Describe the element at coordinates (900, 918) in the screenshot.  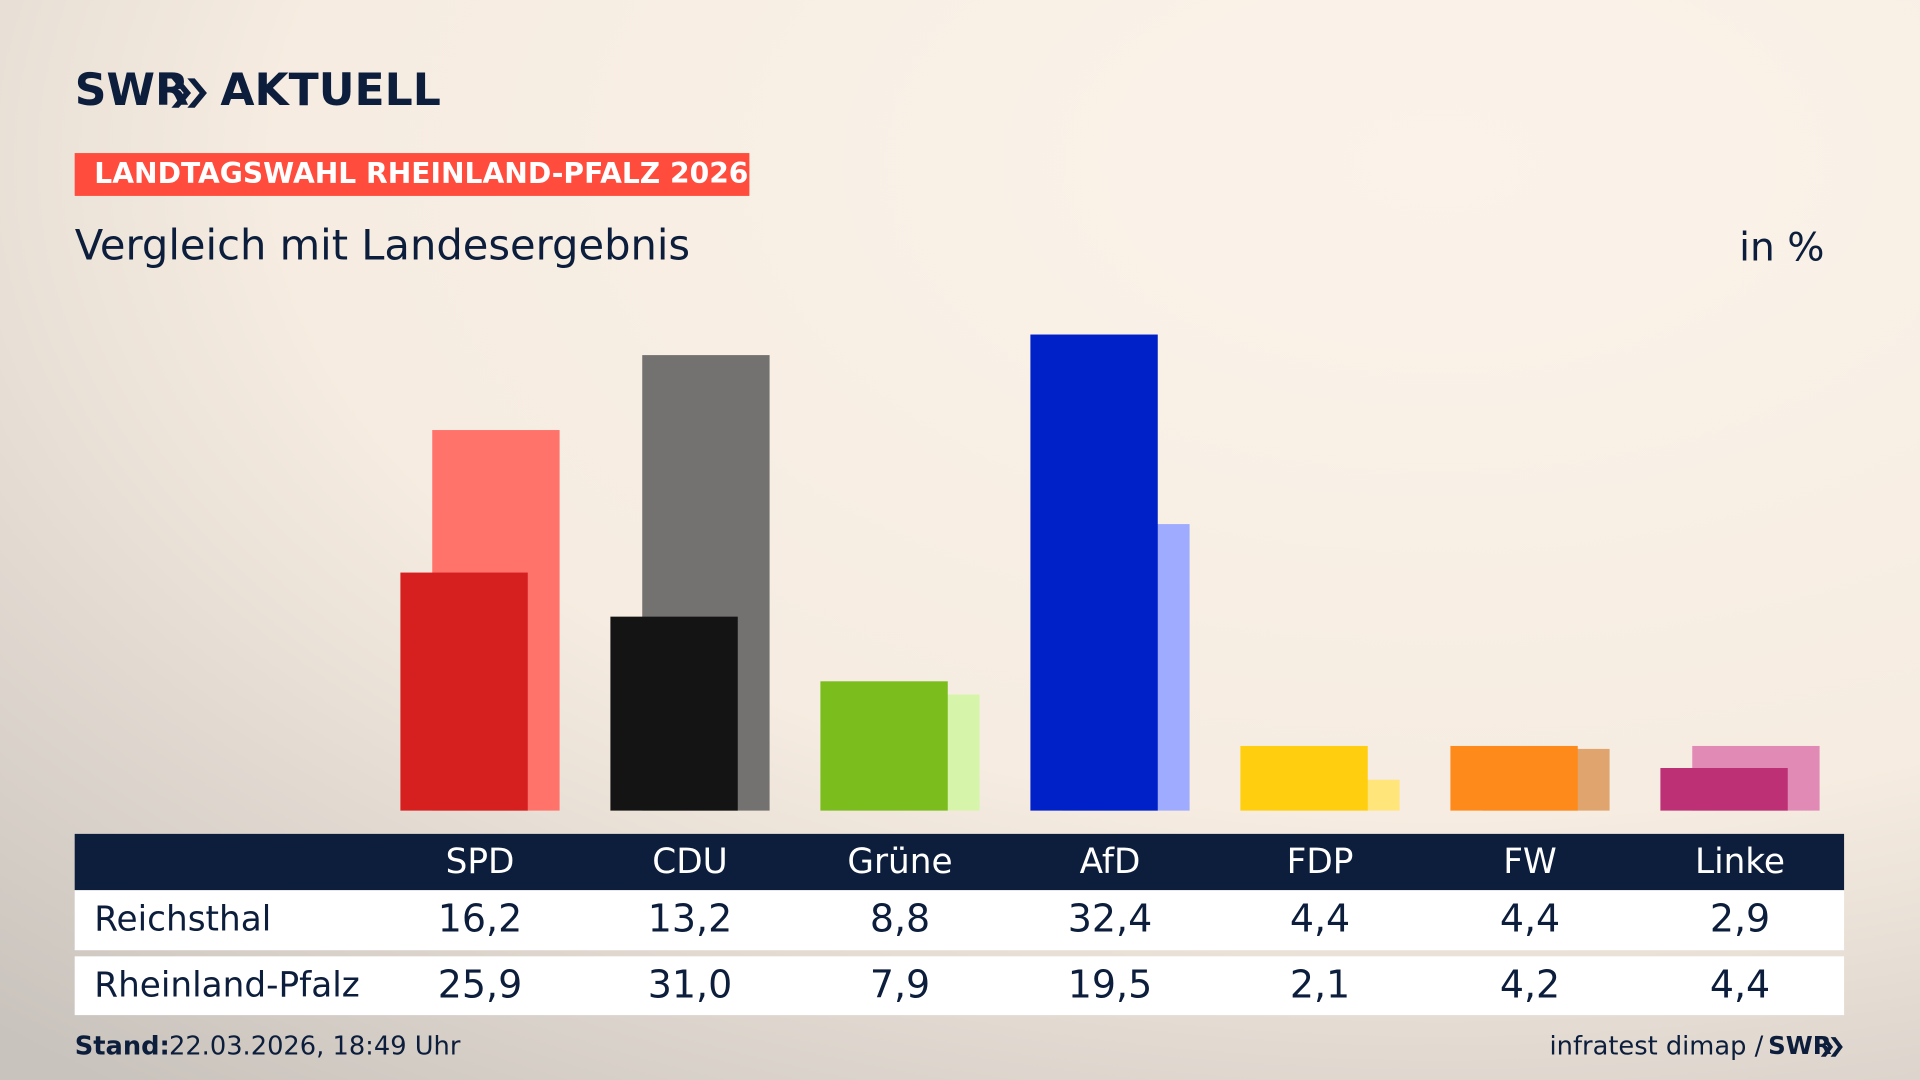
I see `value-label: 8,8` at that location.